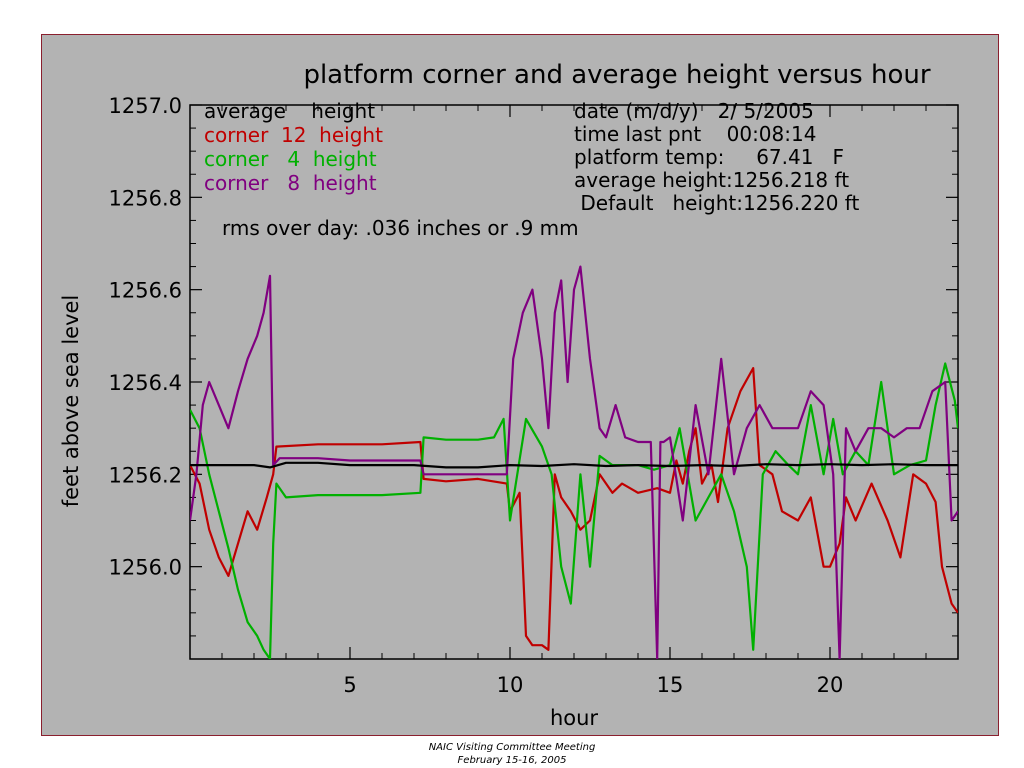 The width and height of the screenshot is (1024, 768). What do you see at coordinates (574, 718) in the screenshot?
I see `x-axis-label: hour` at bounding box center [574, 718].